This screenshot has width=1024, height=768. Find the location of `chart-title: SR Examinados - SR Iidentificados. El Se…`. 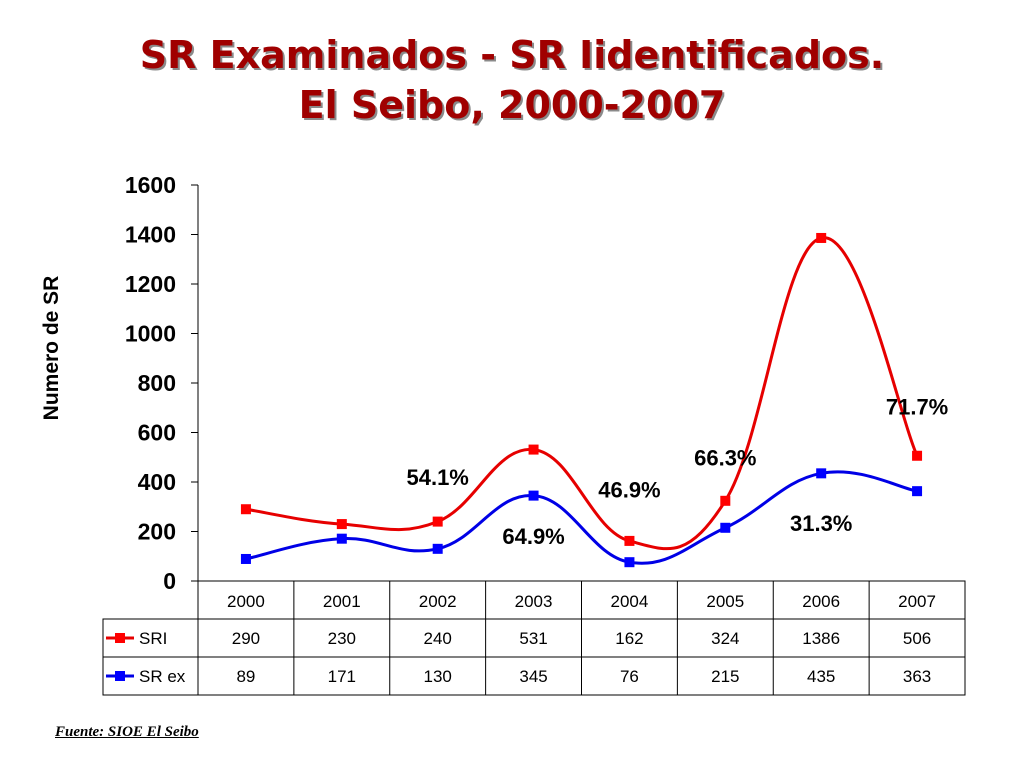

chart-title: SR Examinados - SR Iidentificados. El Se… is located at coordinates (512, 80).